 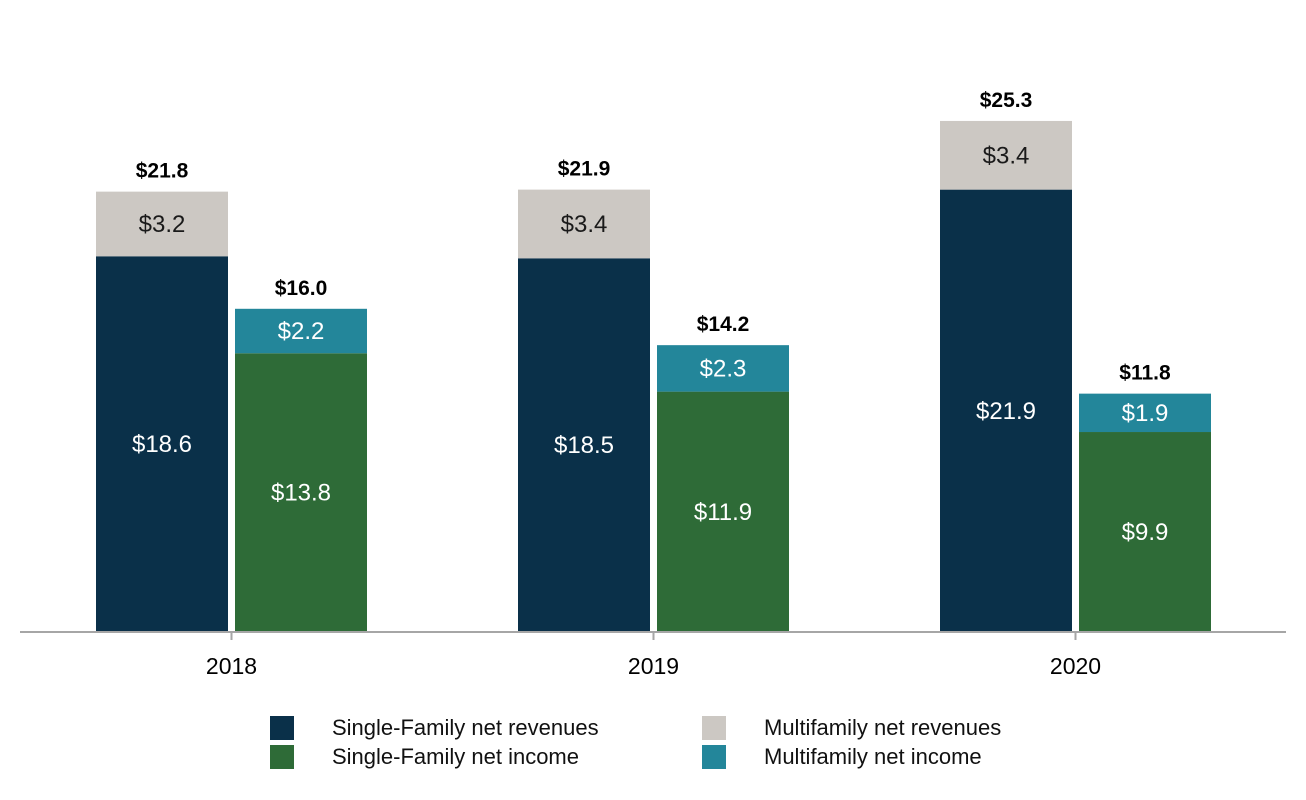 I want to click on bar-2020-revenues-single-family-bar, so click(x=1006, y=410).